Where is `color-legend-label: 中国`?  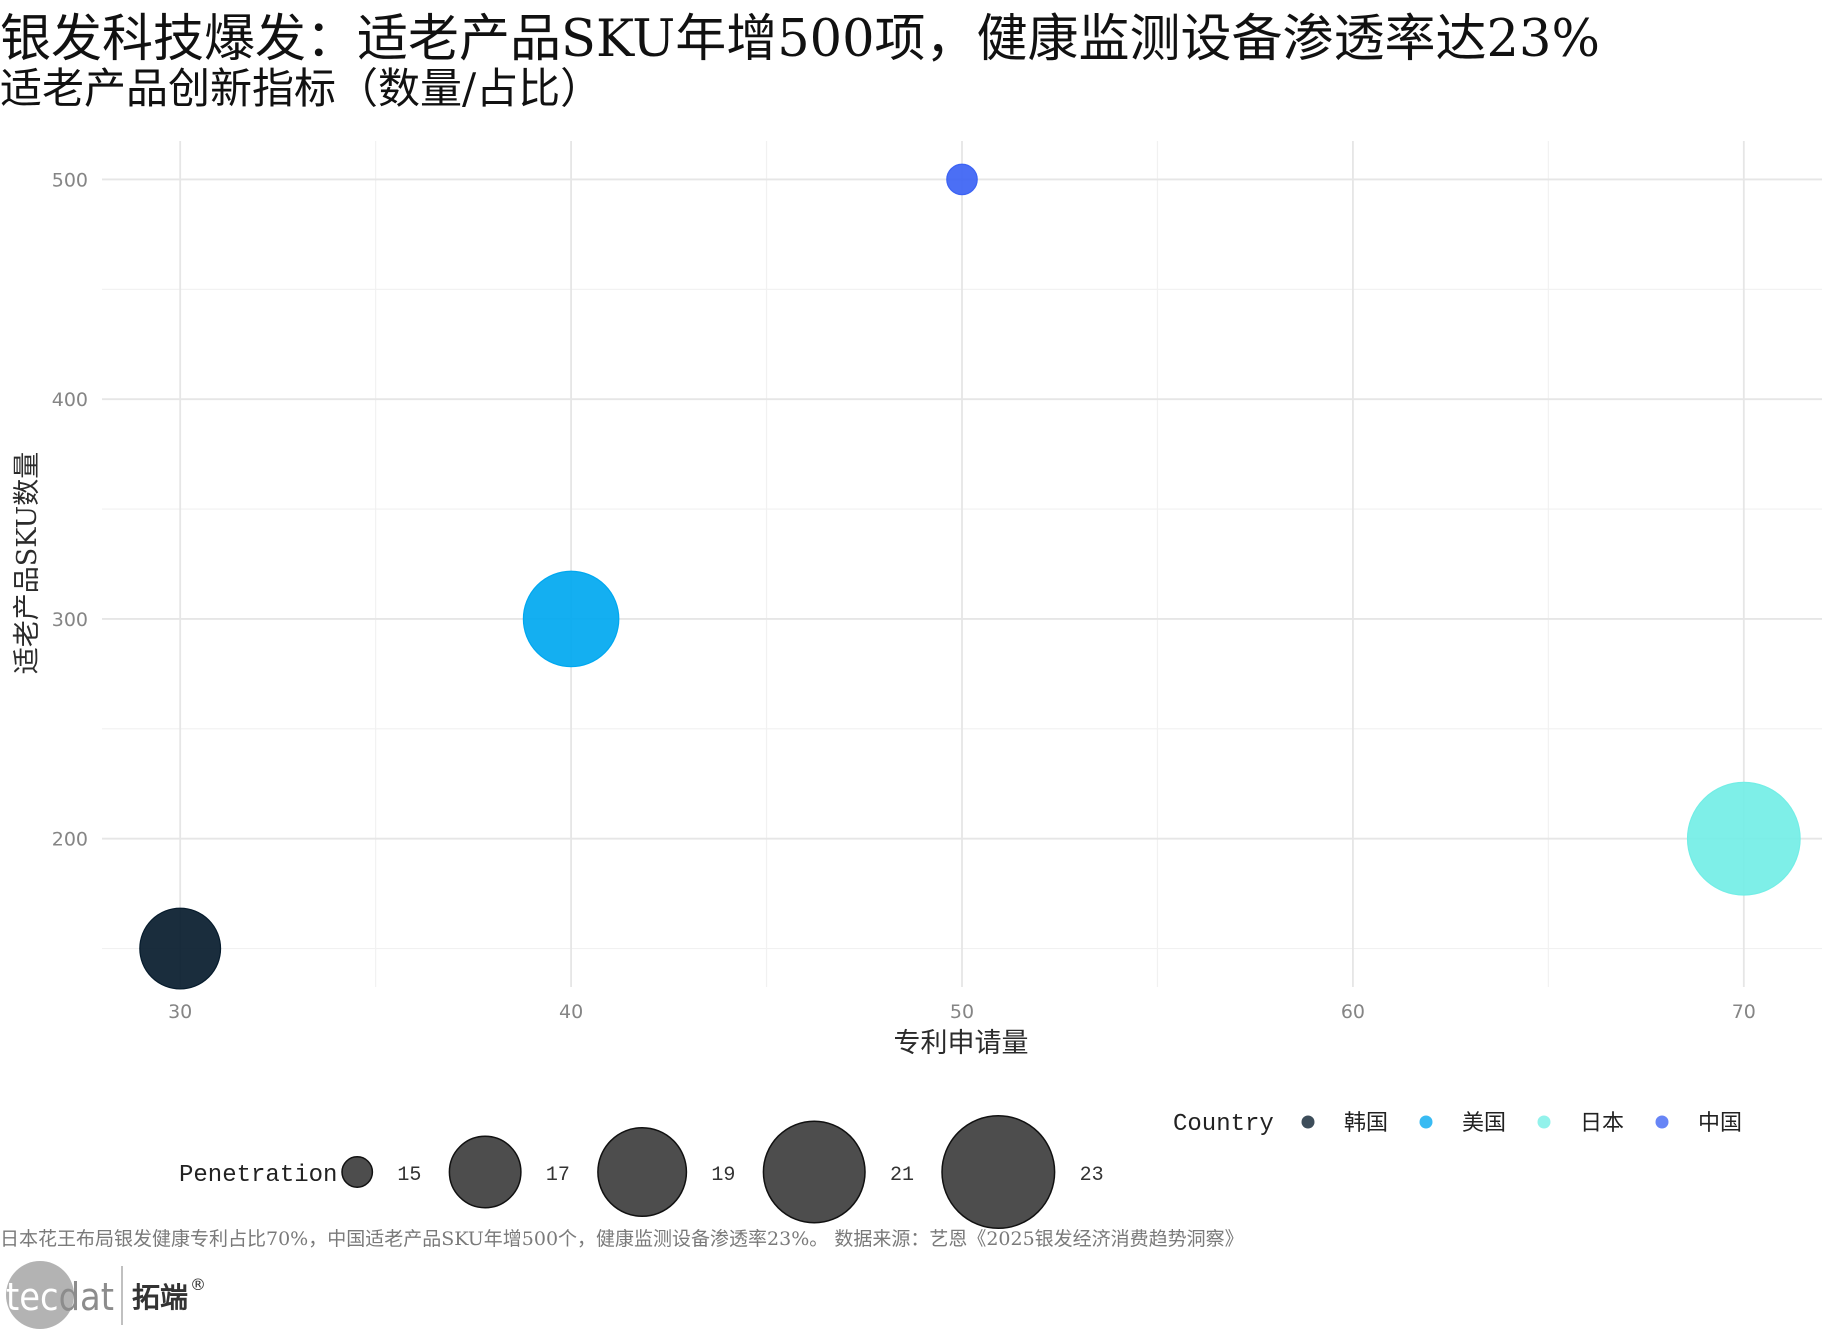
color-legend-label: 中国 is located at coordinates (1720, 1123).